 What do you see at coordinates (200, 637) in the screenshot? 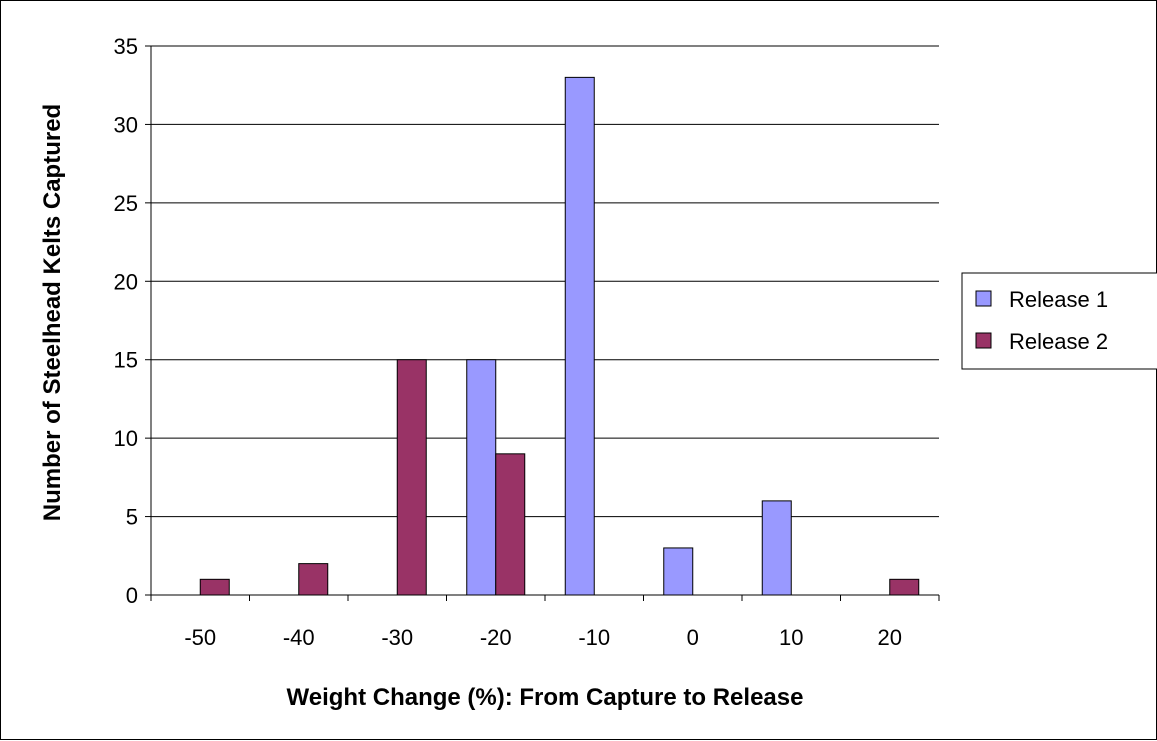
I see `x-tick-label: -50` at bounding box center [200, 637].